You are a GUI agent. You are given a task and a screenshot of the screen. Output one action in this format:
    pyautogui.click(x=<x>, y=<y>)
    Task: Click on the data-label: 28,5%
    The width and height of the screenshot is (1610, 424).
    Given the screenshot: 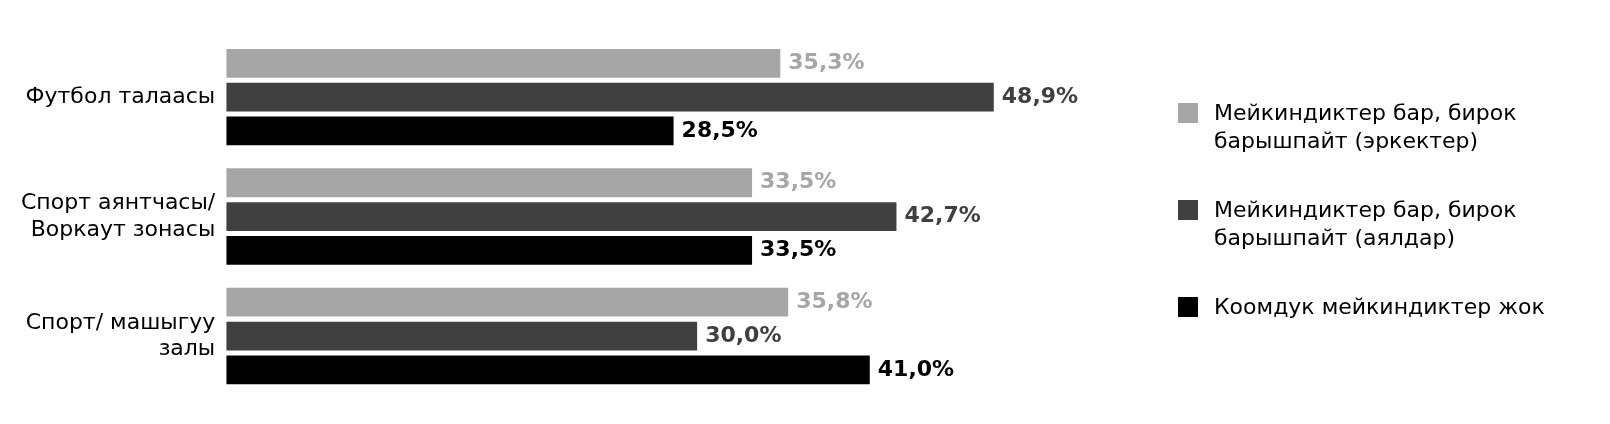 What is the action you would take?
    pyautogui.click(x=719, y=129)
    